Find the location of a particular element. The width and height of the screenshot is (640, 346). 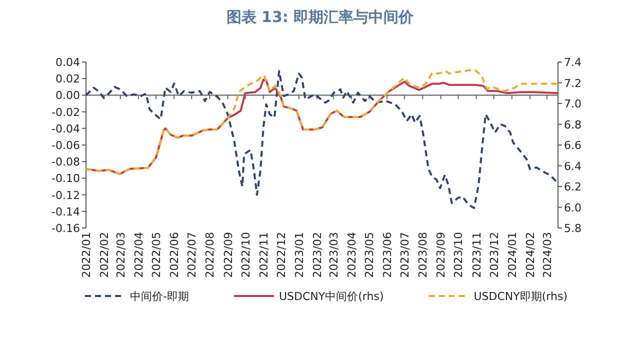

y-tick-label: -0.06 is located at coordinates (66, 145).